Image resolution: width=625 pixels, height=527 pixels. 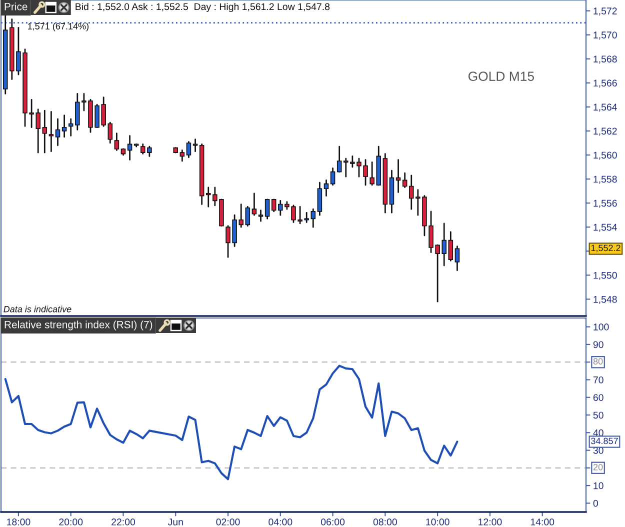 What do you see at coordinates (598, 467) in the screenshot?
I see `ref-line-label: 20` at bounding box center [598, 467].